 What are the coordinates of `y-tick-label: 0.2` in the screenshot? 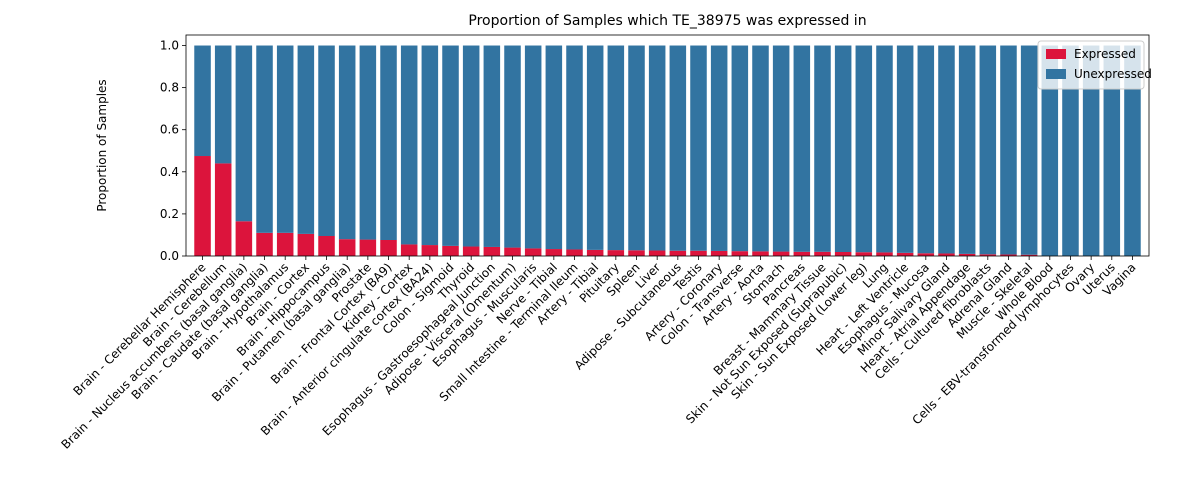 It's located at (169, 214).